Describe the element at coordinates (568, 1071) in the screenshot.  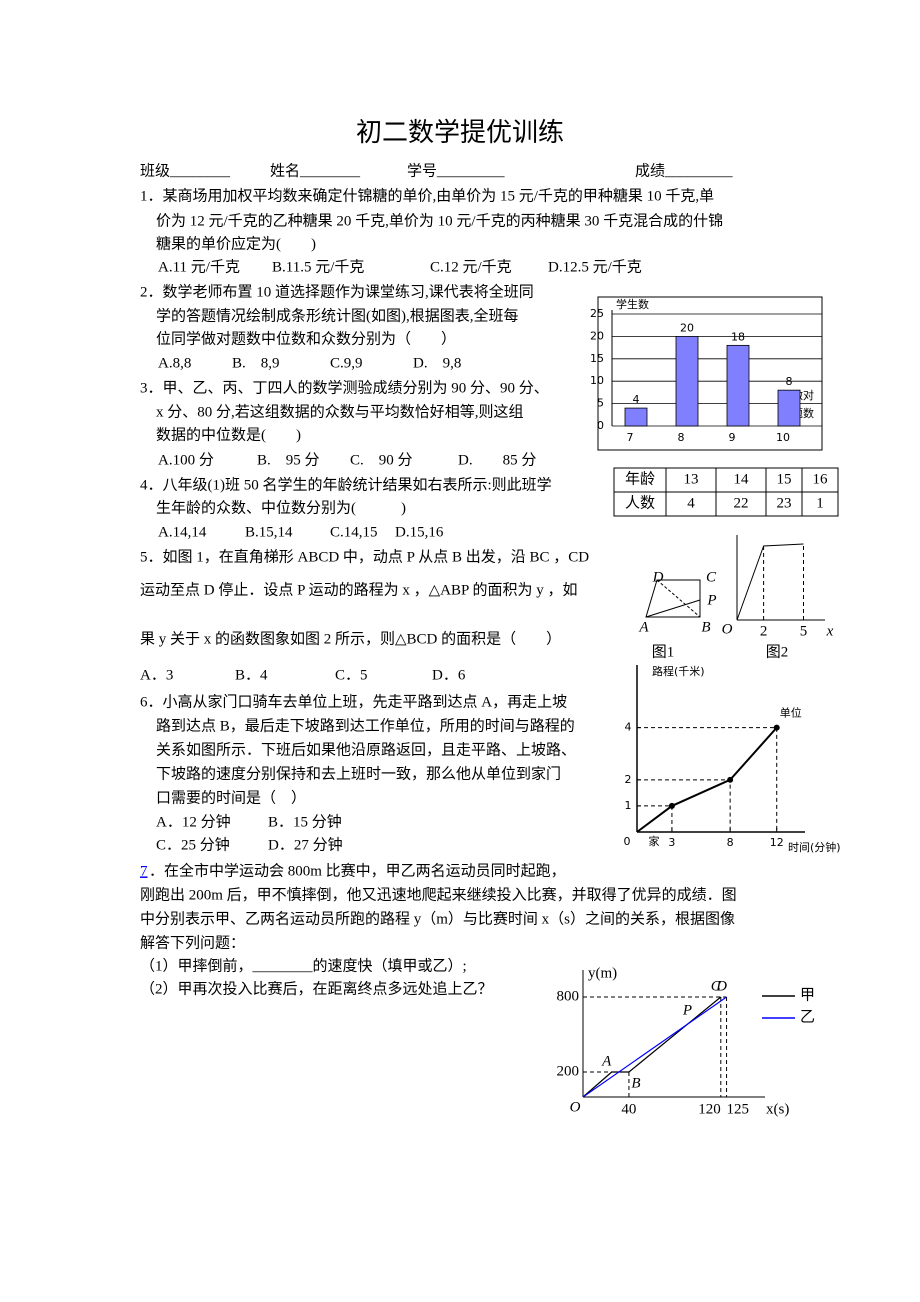
I see `y-tick-label: 200` at that location.